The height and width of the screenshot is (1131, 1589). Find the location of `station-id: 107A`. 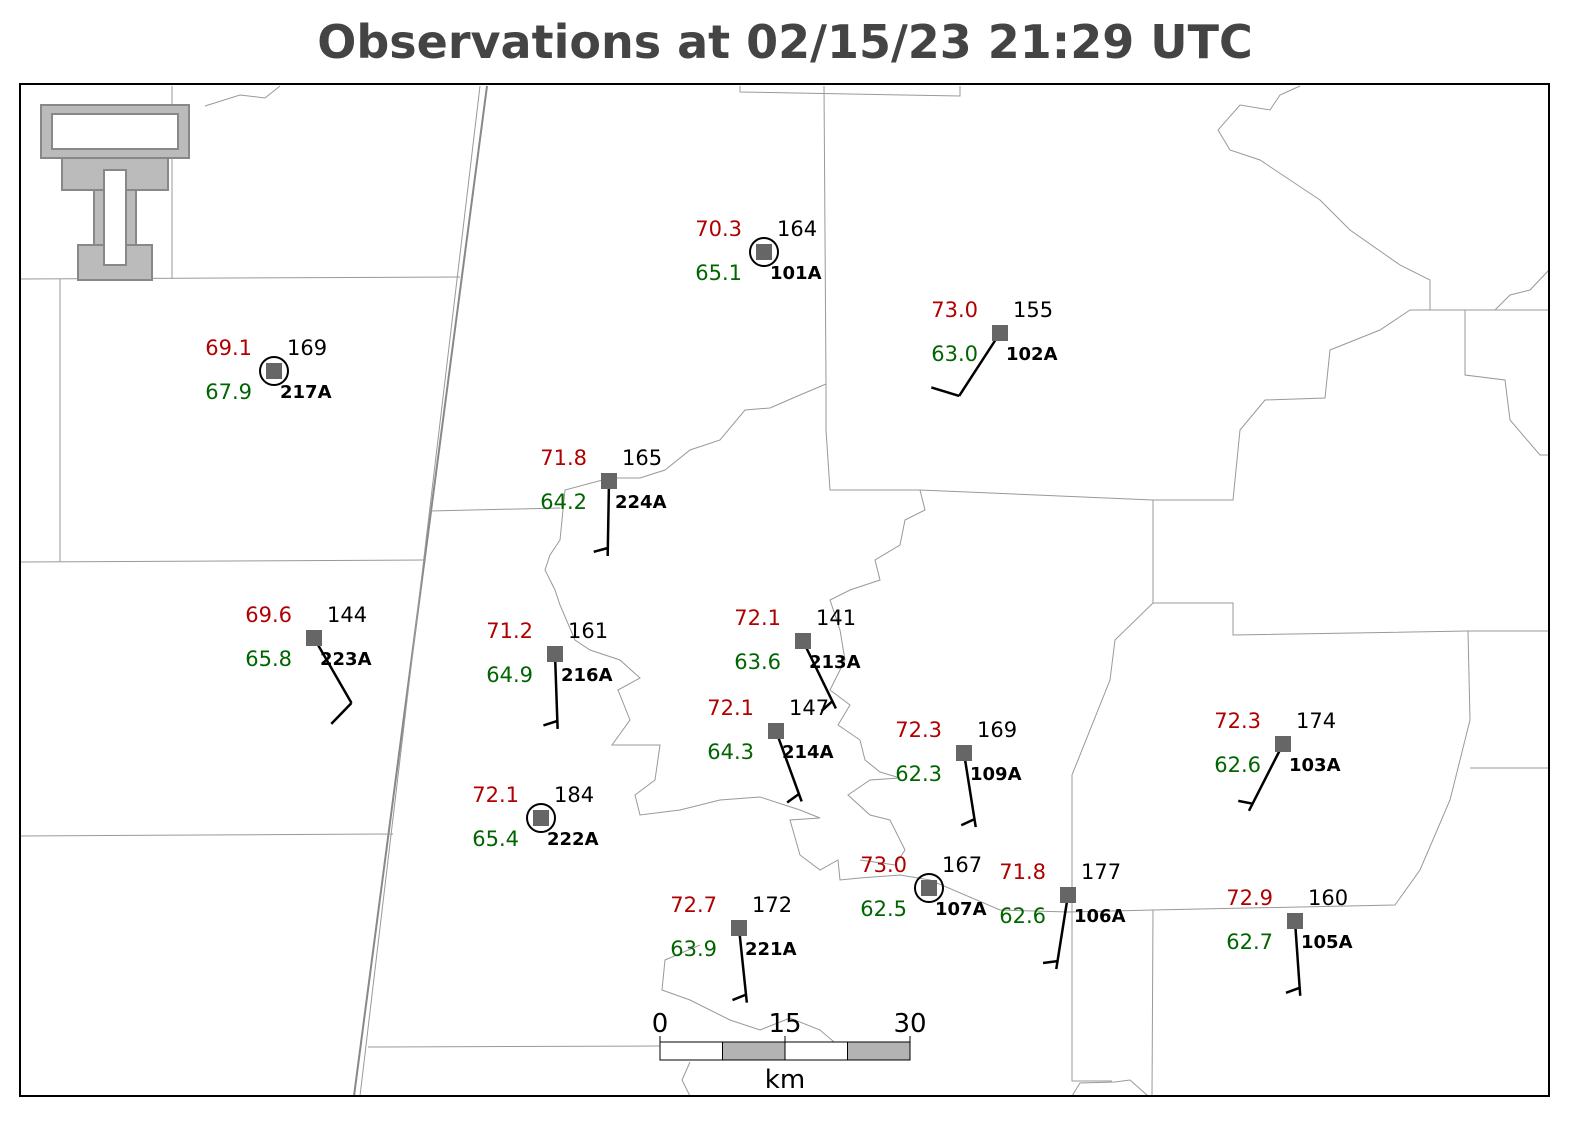

station-id: 107A is located at coordinates (961, 909).